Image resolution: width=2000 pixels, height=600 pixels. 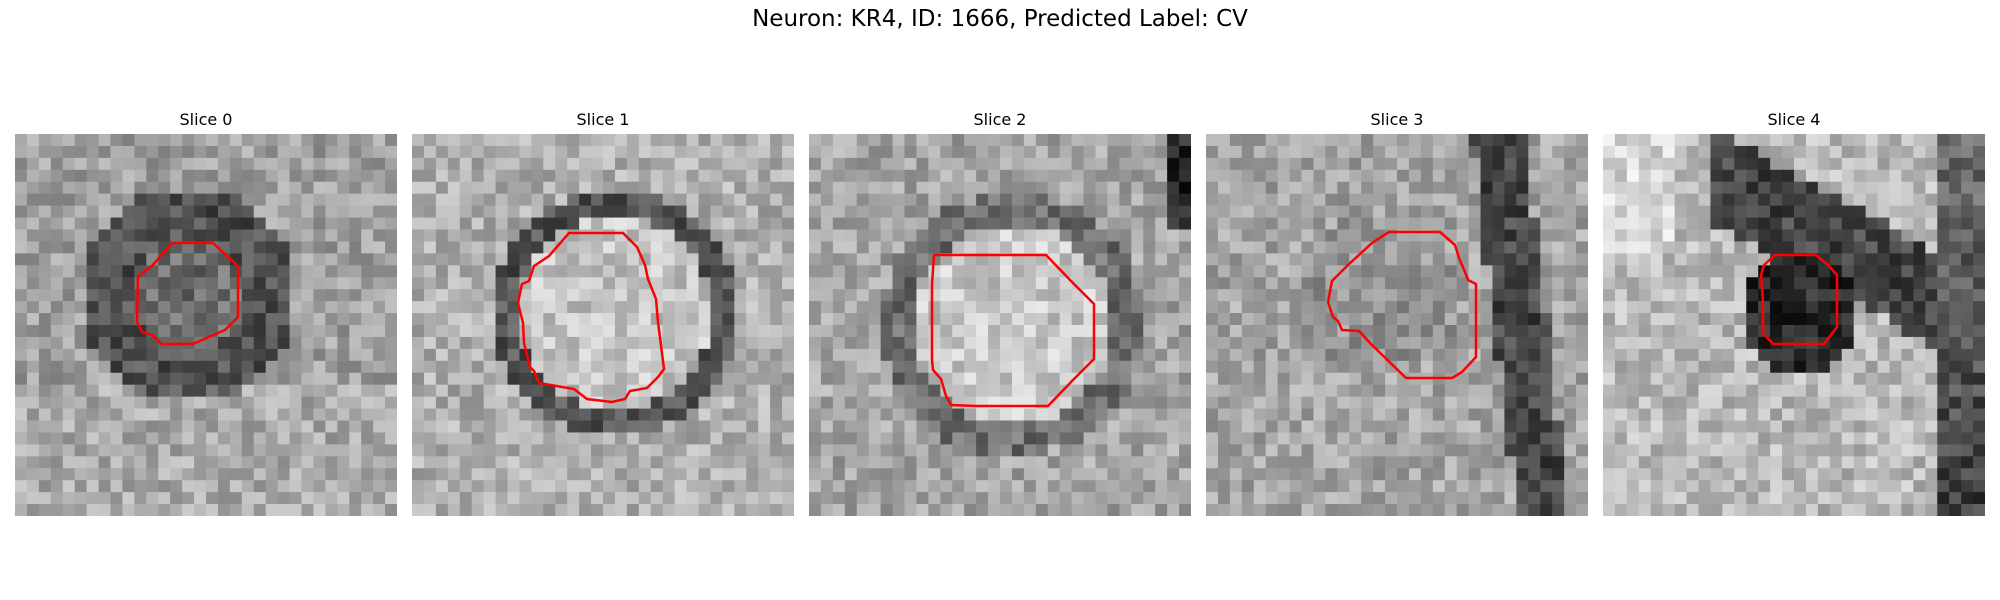 What do you see at coordinates (1794, 119) in the screenshot?
I see `slice-title: Slice 4` at bounding box center [1794, 119].